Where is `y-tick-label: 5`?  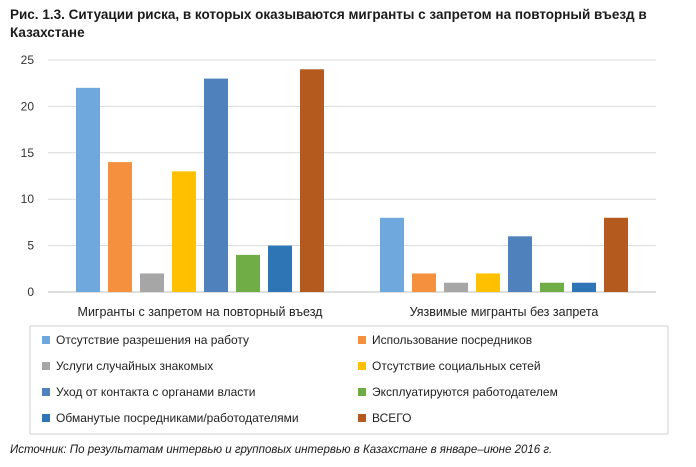 y-tick-label: 5 is located at coordinates (30, 246).